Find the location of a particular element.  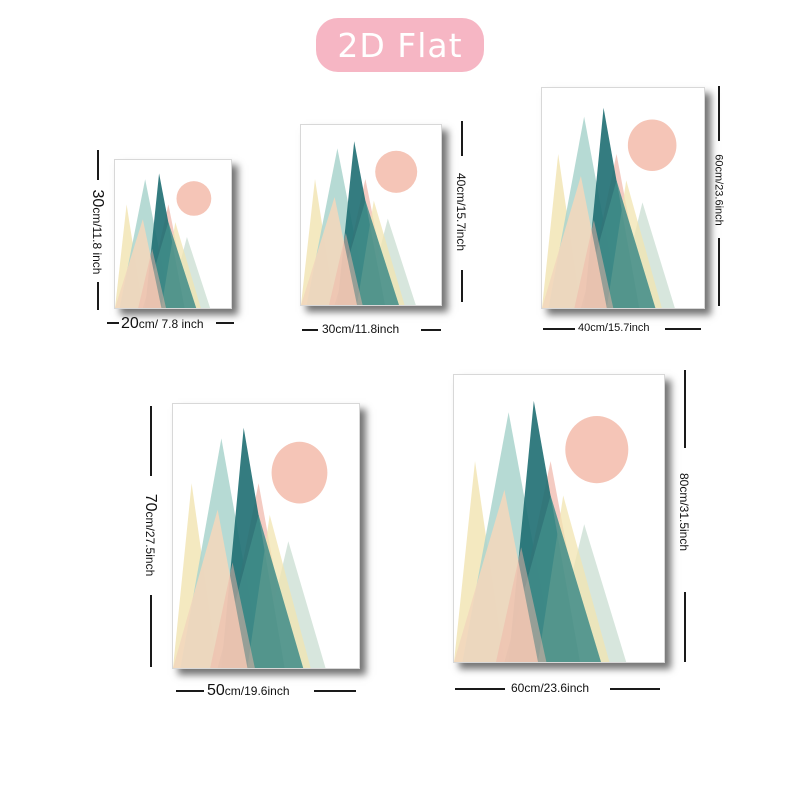

width-label: 30cm/11.8inch is located at coordinates (361, 329).